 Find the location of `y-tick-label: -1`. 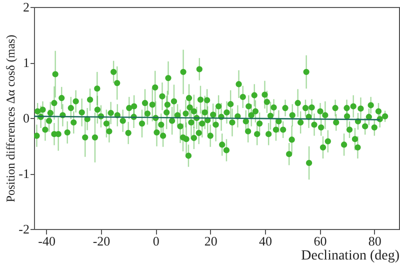

y-tick-label: -1 is located at coordinates (24, 173).